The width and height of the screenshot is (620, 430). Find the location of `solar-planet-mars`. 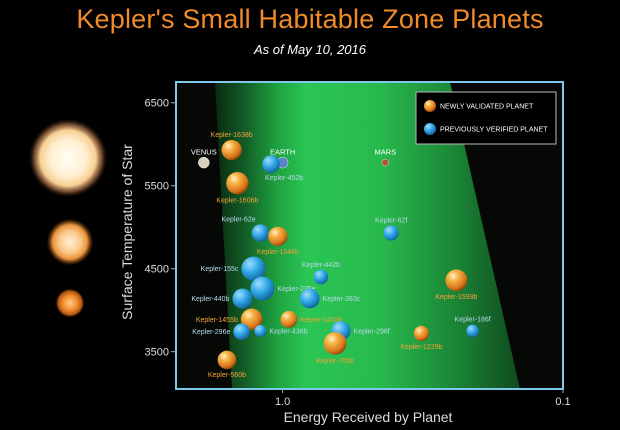

solar-planet-mars is located at coordinates (385, 162).